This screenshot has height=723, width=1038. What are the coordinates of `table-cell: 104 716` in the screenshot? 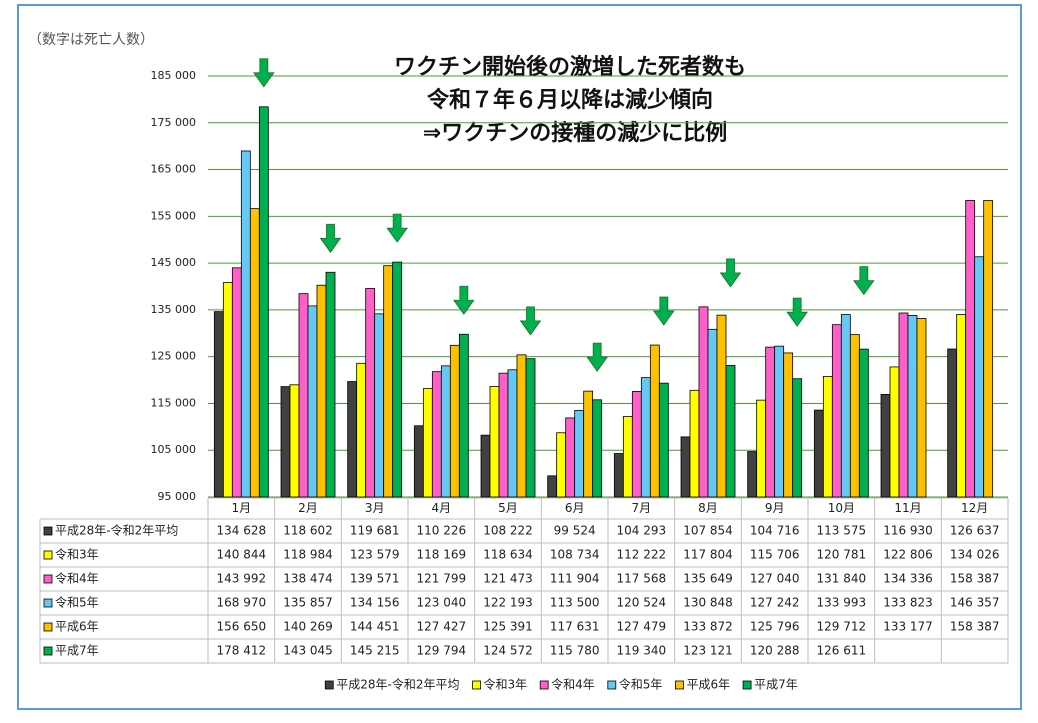 It's located at (775, 531).